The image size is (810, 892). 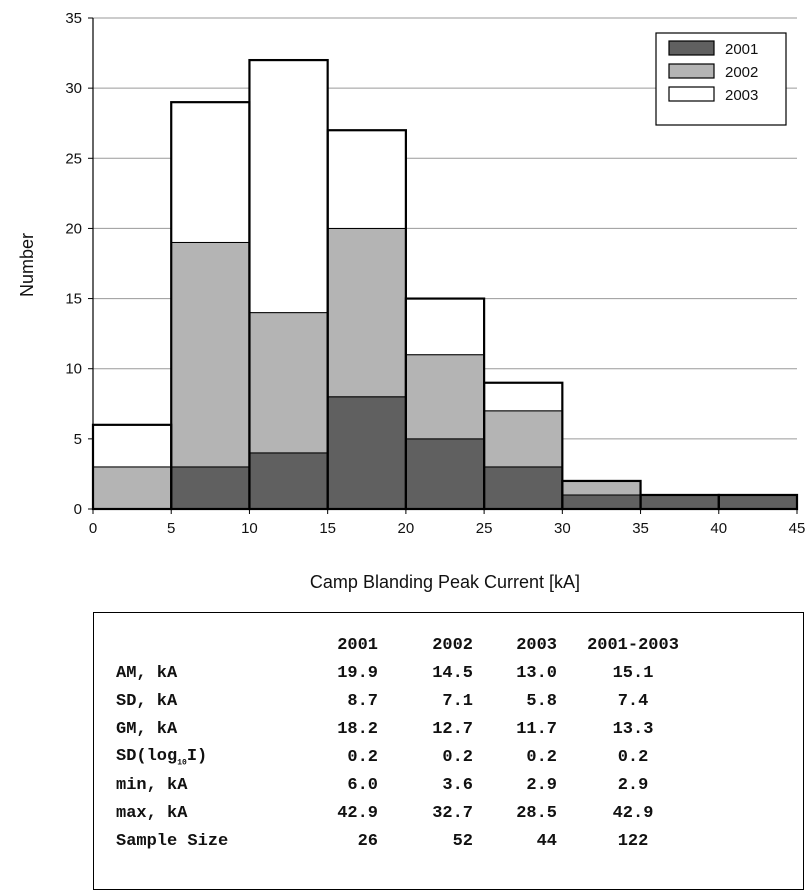 What do you see at coordinates (457, 785) in the screenshot?
I see `stats-cell-2002: 3.6` at bounding box center [457, 785].